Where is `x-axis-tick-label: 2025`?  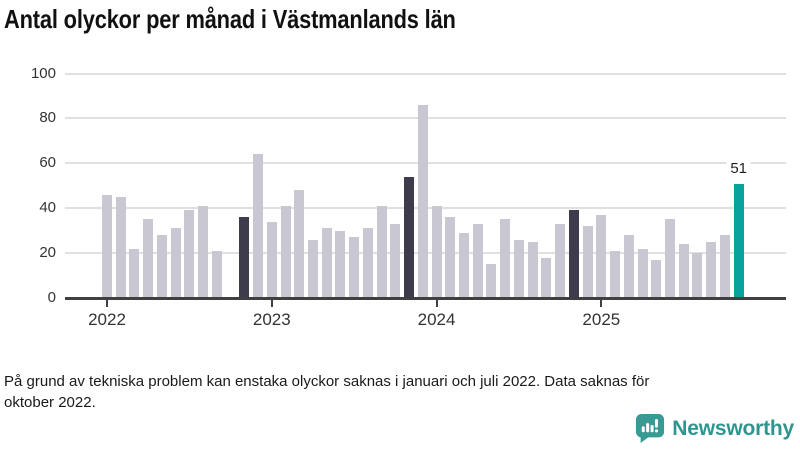
x-axis-tick-label: 2025 is located at coordinates (601, 319).